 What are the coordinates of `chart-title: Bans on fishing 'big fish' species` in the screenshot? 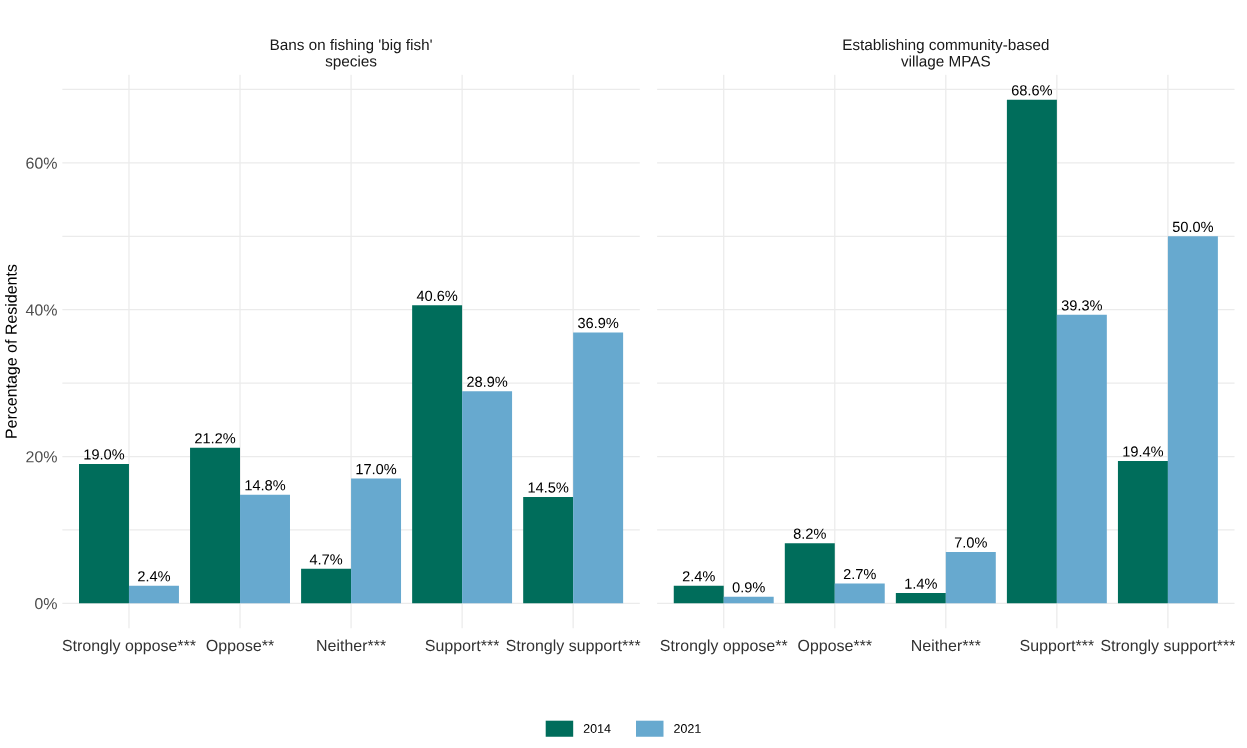 It's located at (351, 54).